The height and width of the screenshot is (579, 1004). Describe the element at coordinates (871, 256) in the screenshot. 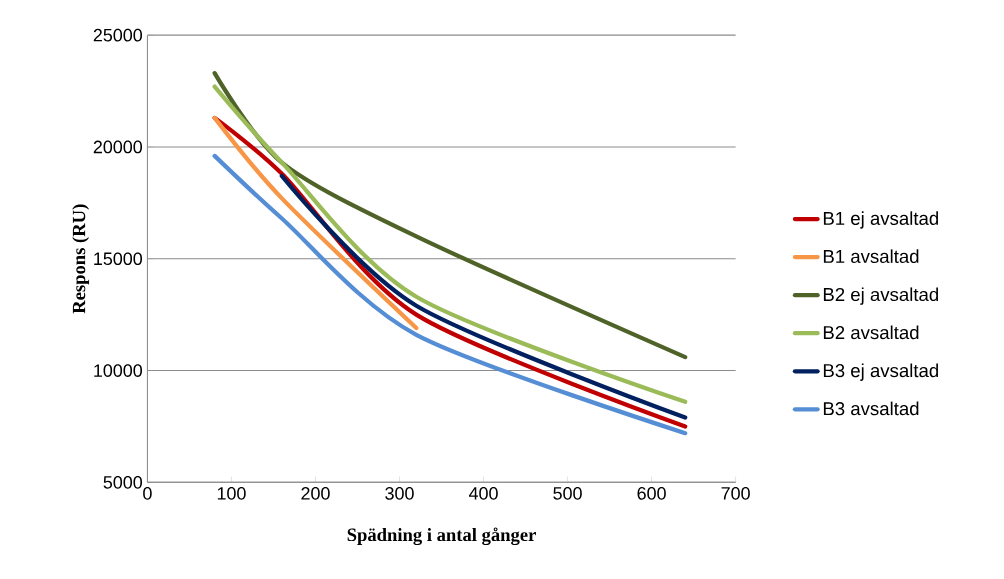

I see `legend-label: B1 avsaltad` at that location.